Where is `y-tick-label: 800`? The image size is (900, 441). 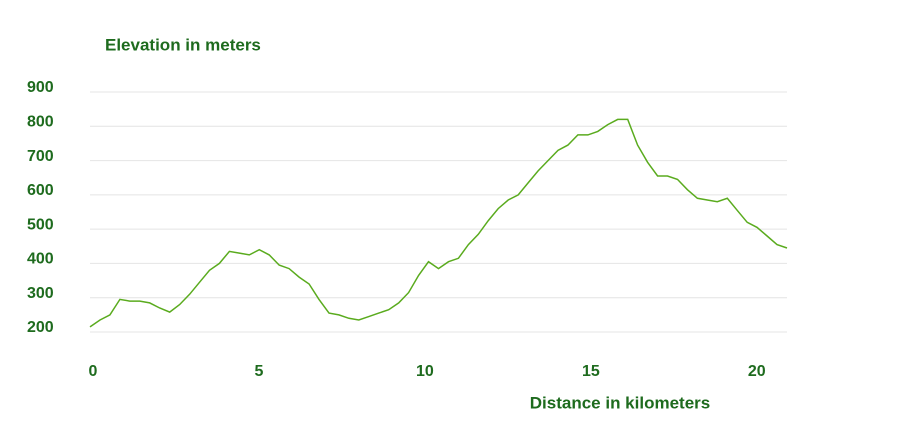 y-tick-label: 800 is located at coordinates (40, 122).